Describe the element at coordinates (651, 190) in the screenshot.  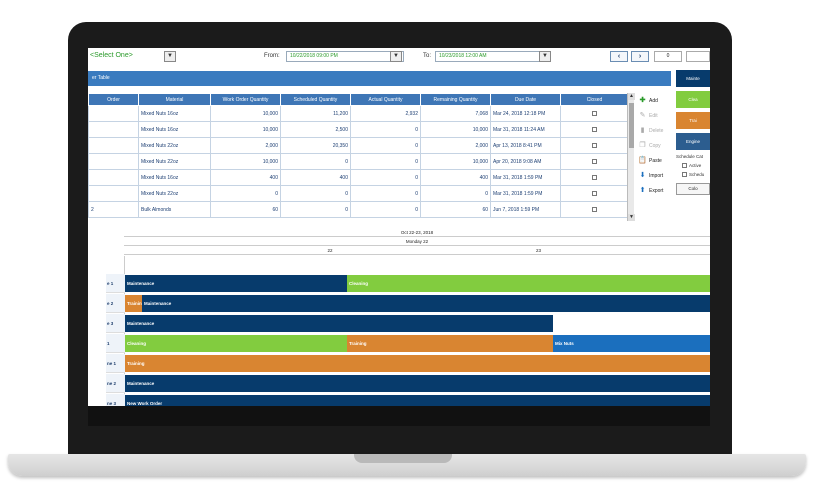
I see `export-button: ⬆ Export` at that location.